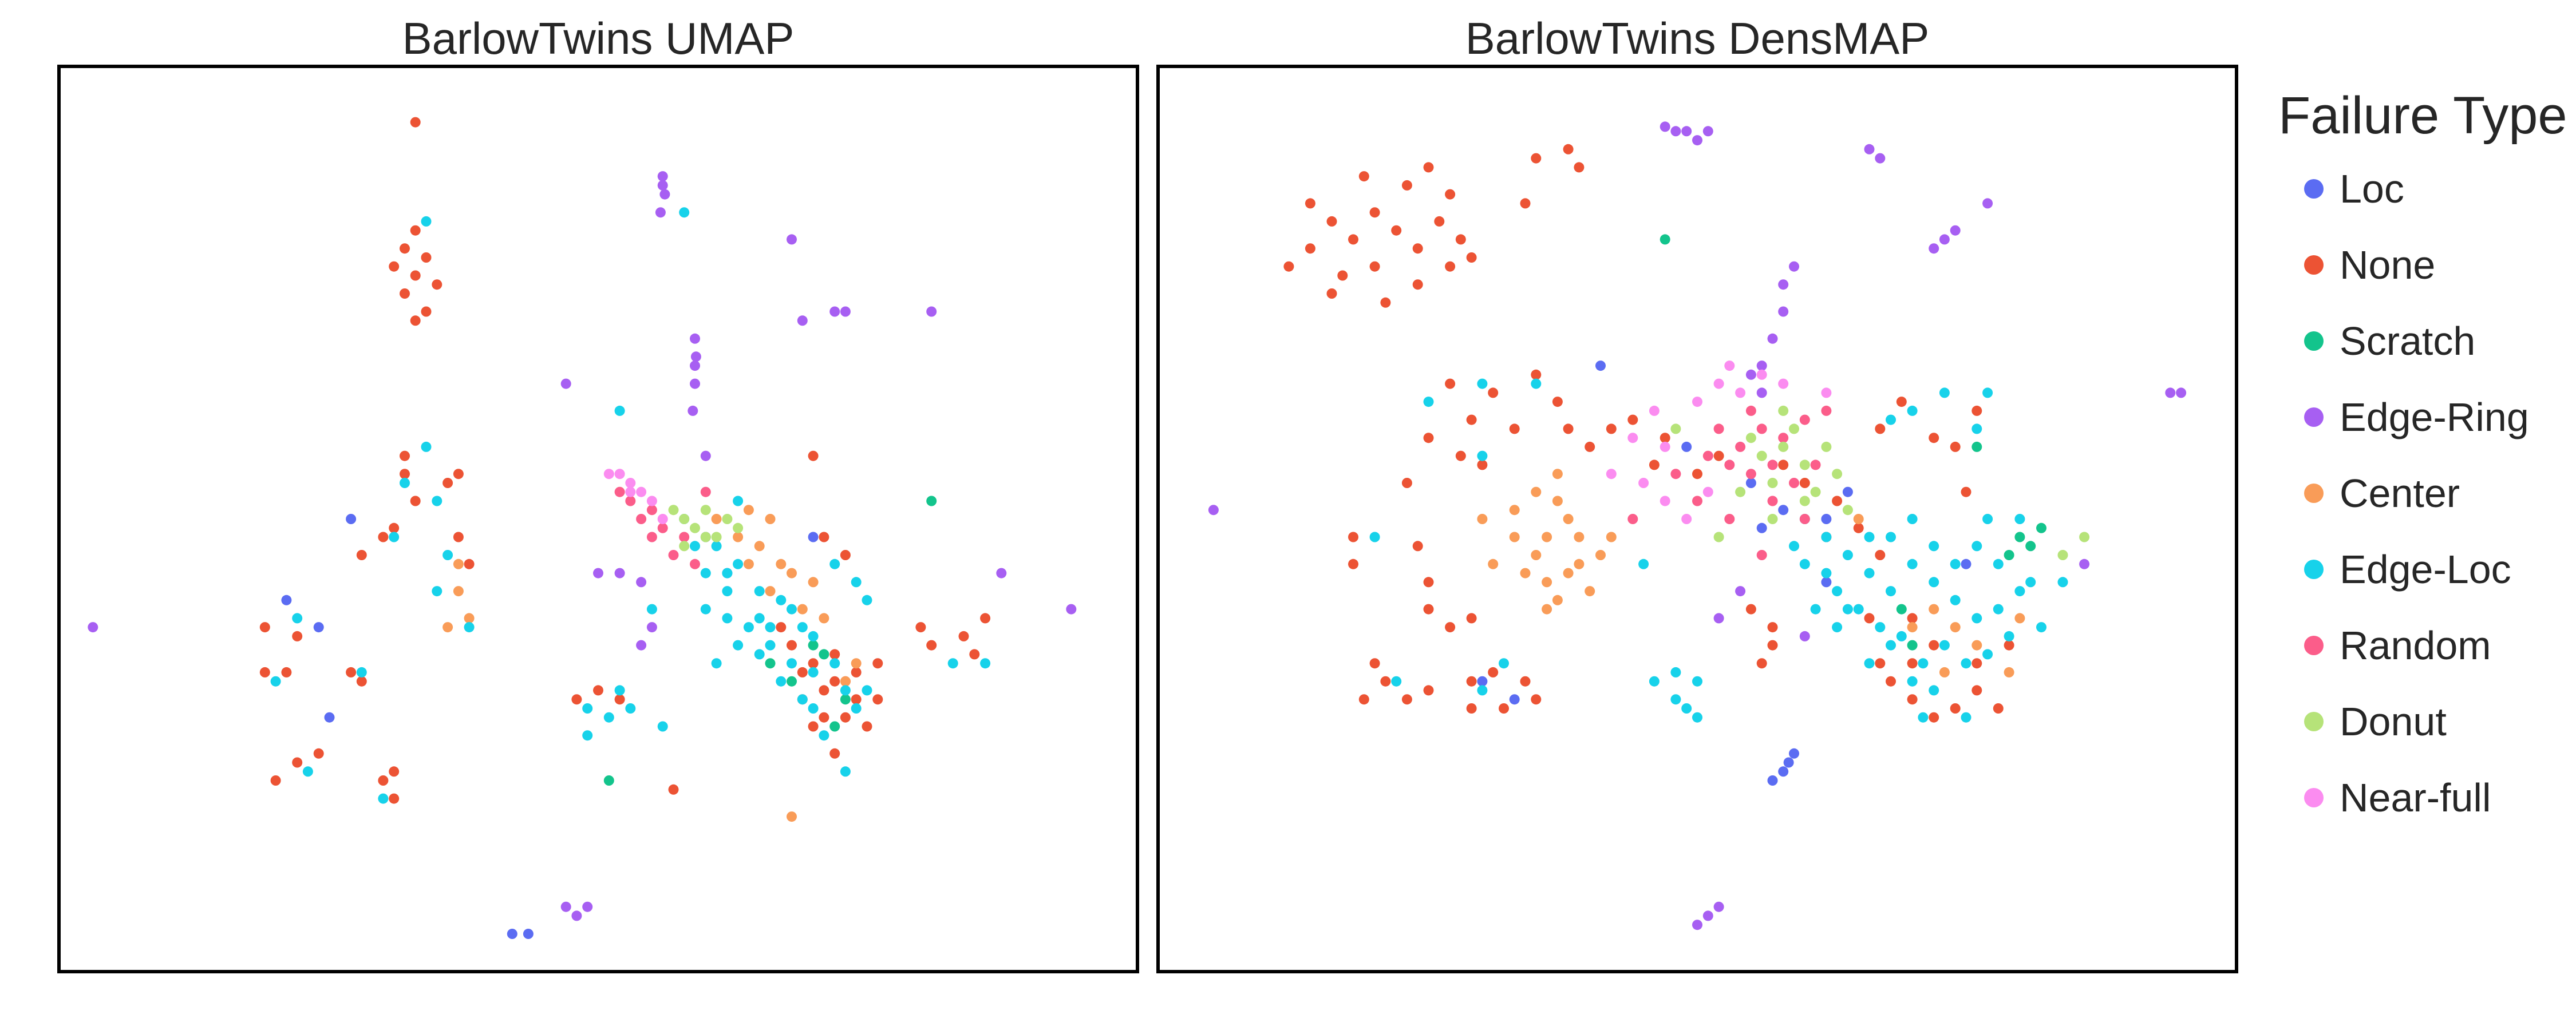 This screenshot has width=2576, height=1030. I want to click on legend-swatch-loc, so click(2314, 189).